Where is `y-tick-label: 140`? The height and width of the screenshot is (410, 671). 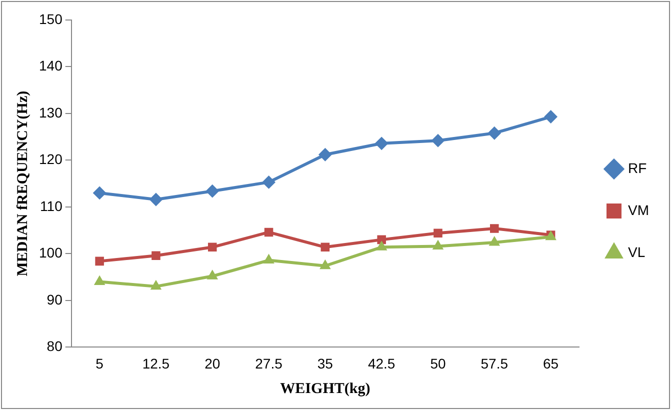 y-tick-label: 140 is located at coordinates (51, 66).